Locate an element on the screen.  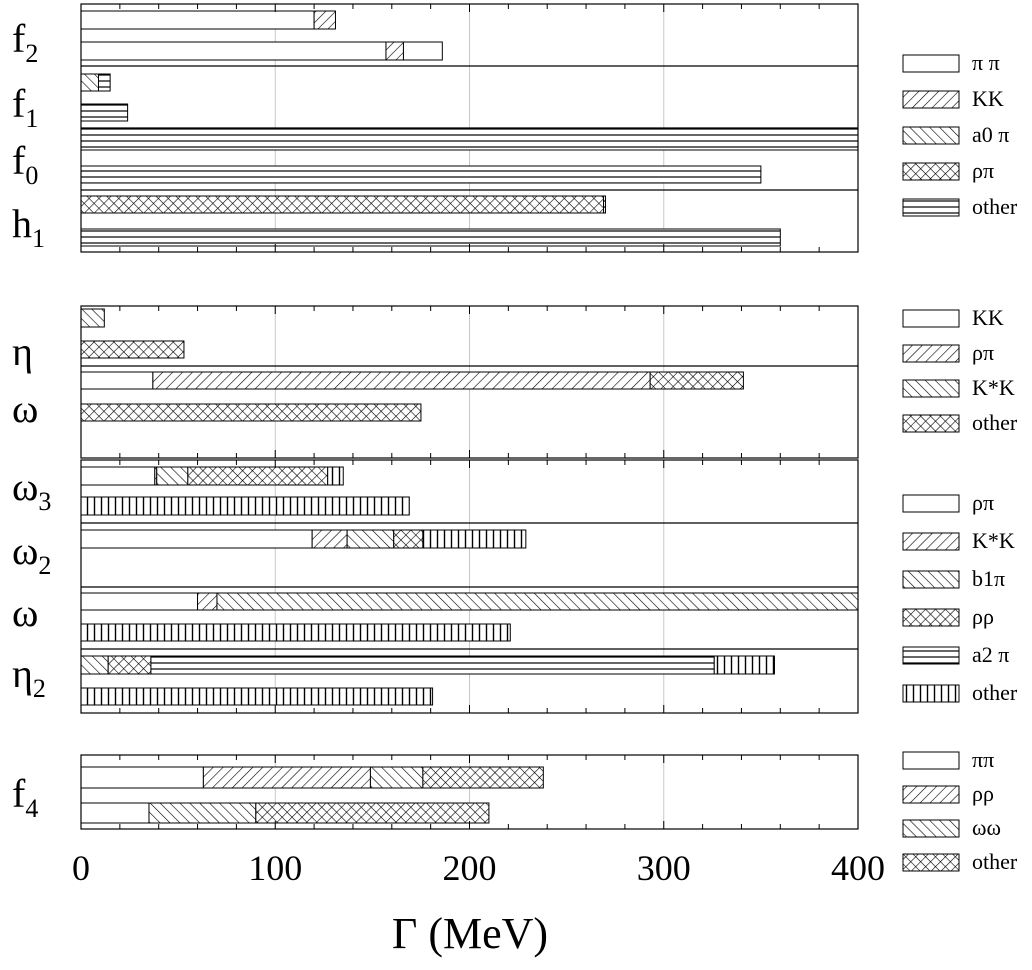
legend-label: π π is located at coordinates (986, 62).